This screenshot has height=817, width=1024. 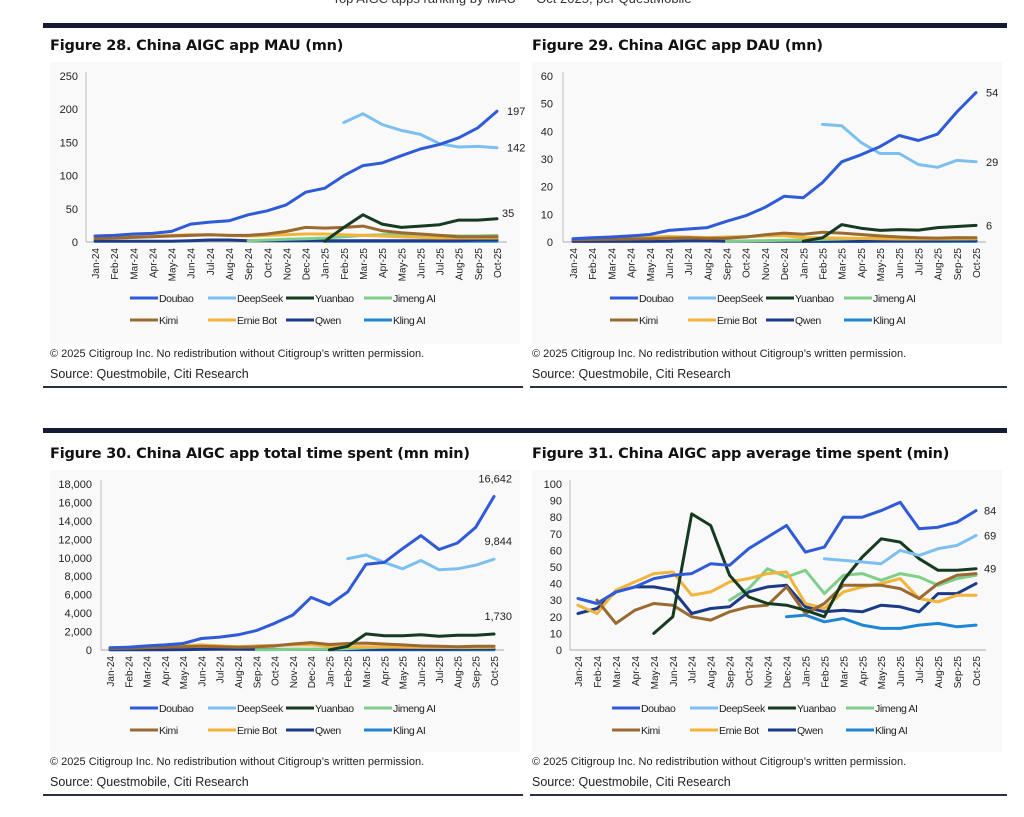 What do you see at coordinates (556, 634) in the screenshot?
I see `y-tick-label: 10` at bounding box center [556, 634].